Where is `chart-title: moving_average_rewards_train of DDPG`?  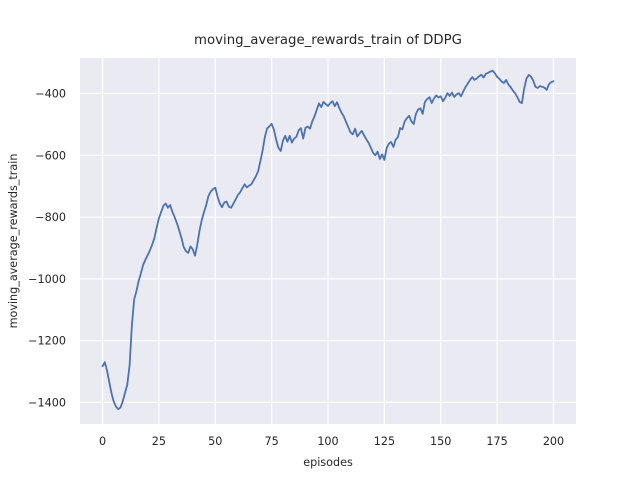
chart-title: moving_average_rewards_train of DDPG is located at coordinates (328, 40).